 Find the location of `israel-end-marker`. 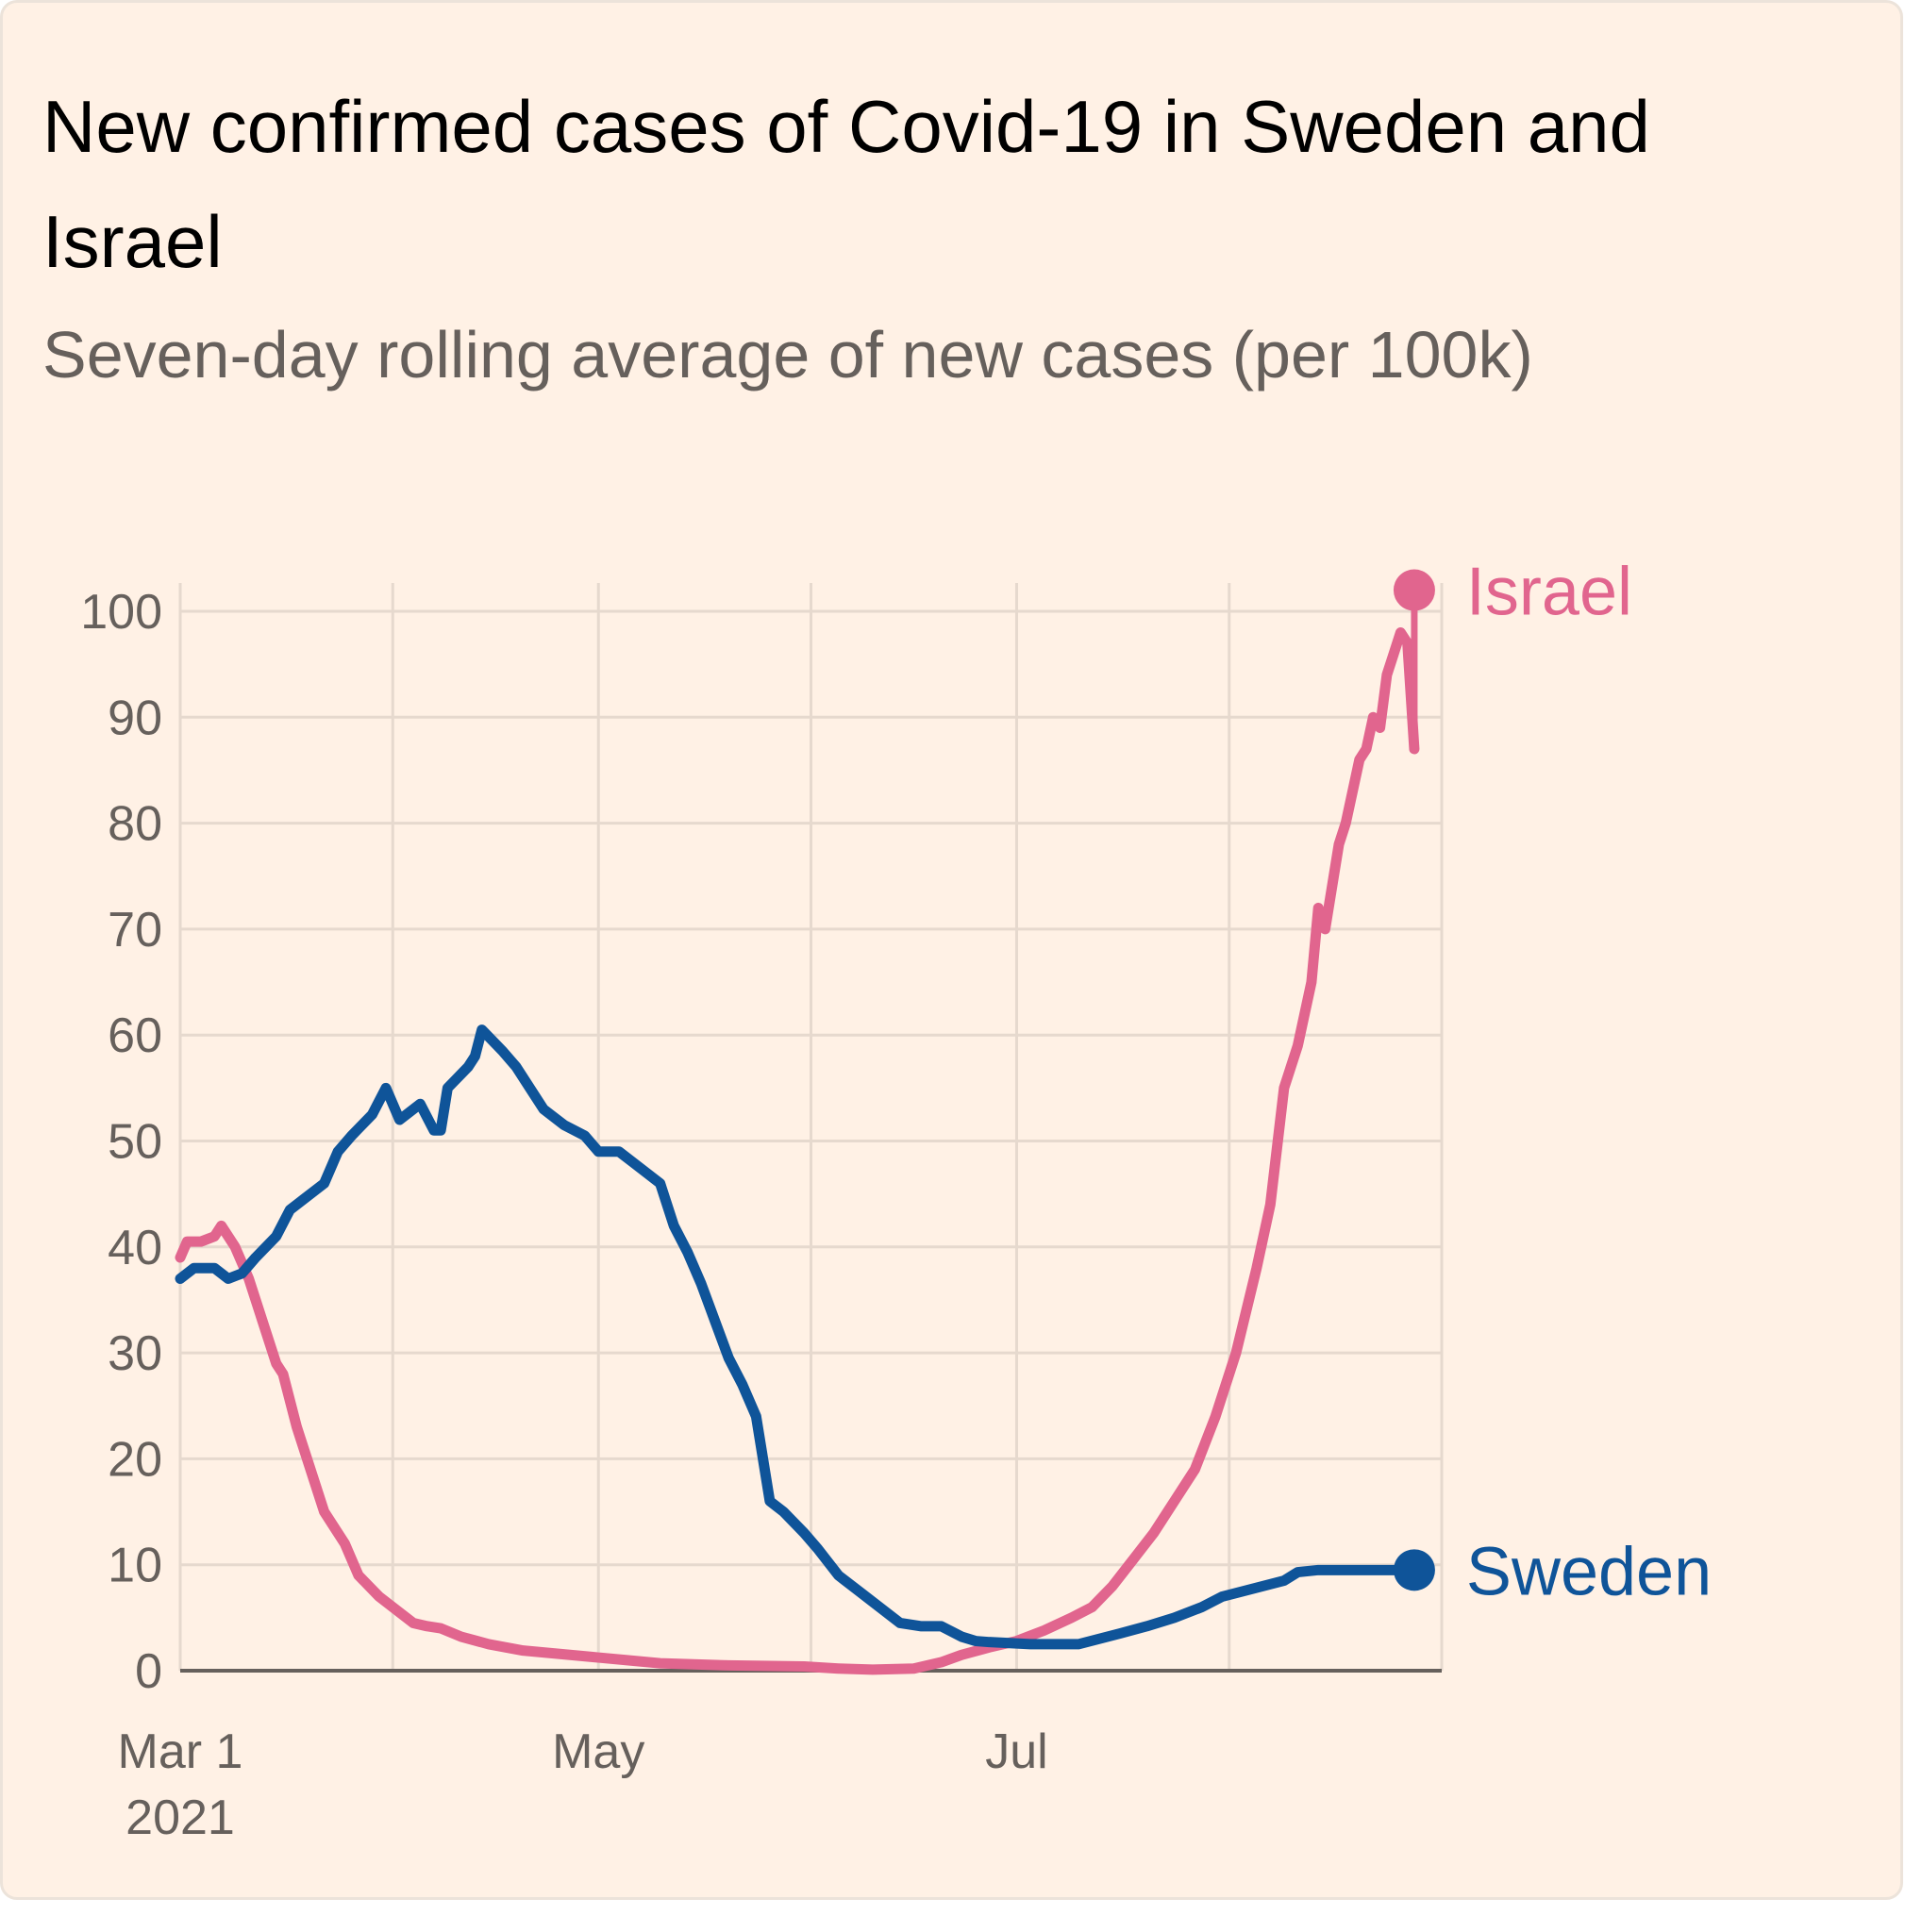

israel-end-marker is located at coordinates (1414, 590).